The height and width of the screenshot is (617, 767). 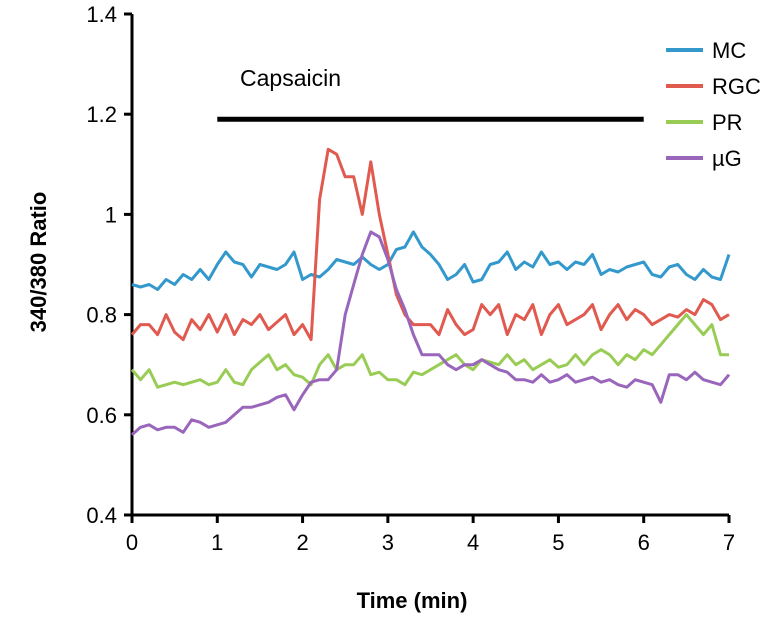 What do you see at coordinates (713, 104) in the screenshot?
I see `legend: MC RGC PR µG` at bounding box center [713, 104].